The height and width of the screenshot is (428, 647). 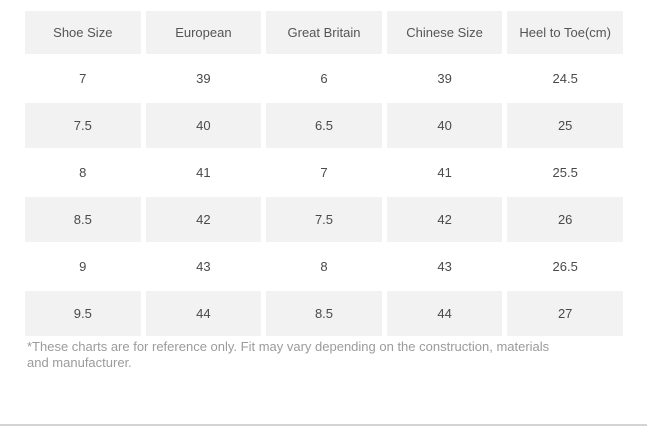 I want to click on column-header-heel-to-toe: Heel to Toe(cm), so click(x=565, y=32).